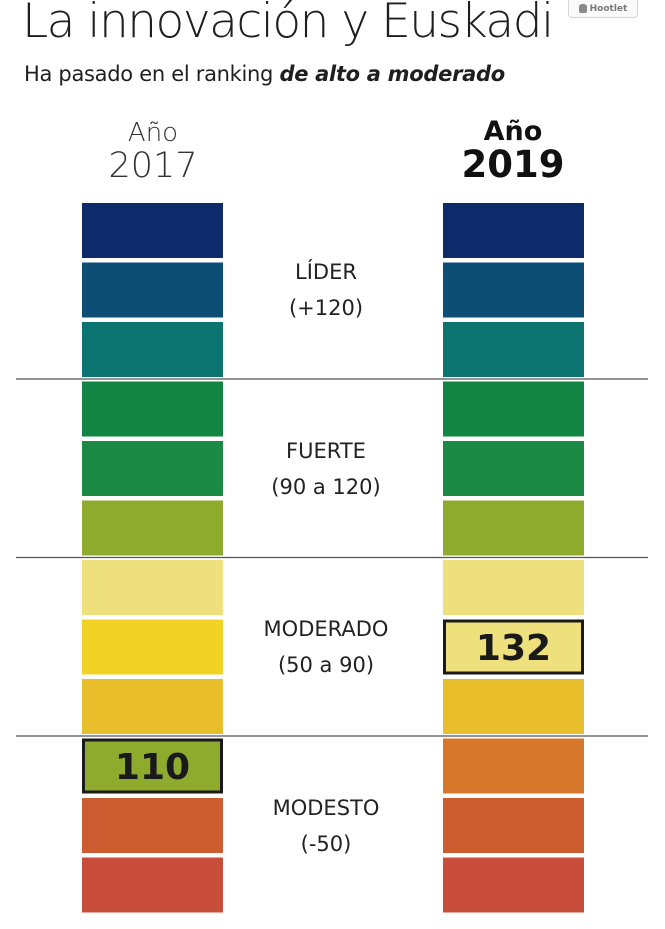 This screenshot has width=665, height=929. I want to click on column-year-2019: 2019, so click(513, 164).